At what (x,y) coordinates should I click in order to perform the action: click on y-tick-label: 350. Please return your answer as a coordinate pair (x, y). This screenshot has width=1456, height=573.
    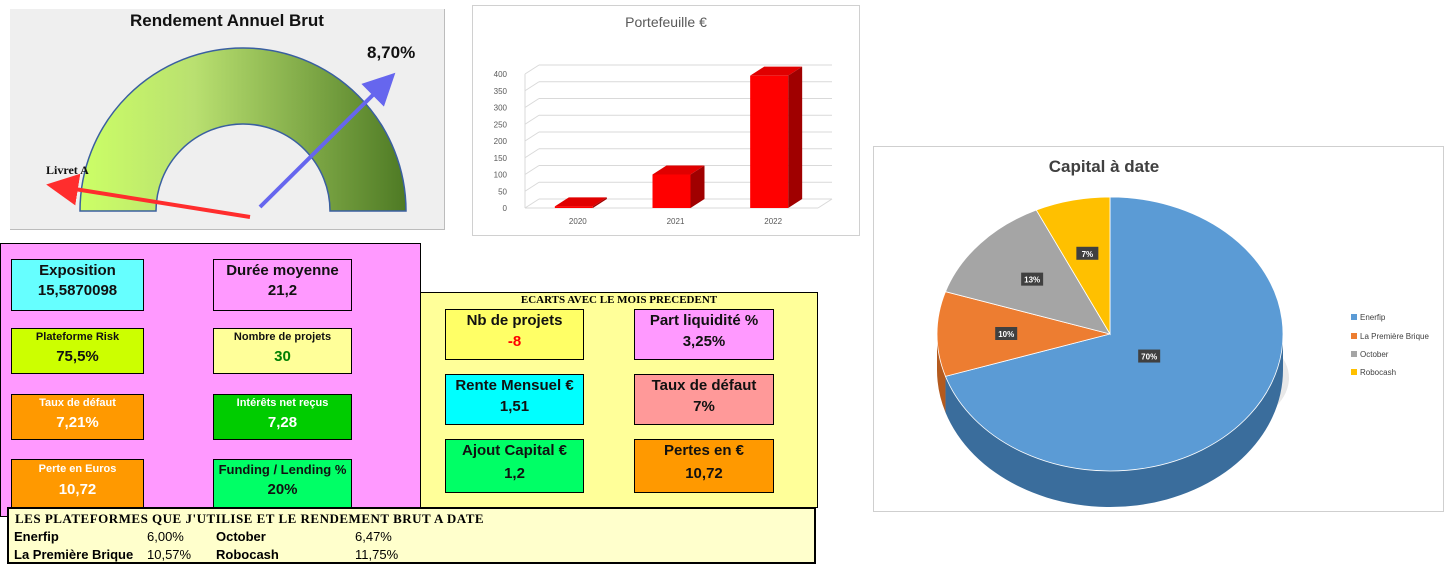
    Looking at the image, I should click on (501, 91).